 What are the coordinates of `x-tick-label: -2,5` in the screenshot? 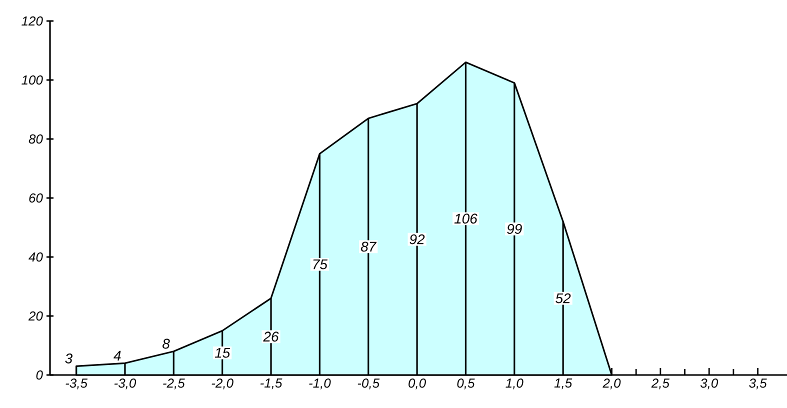 It's located at (174, 384).